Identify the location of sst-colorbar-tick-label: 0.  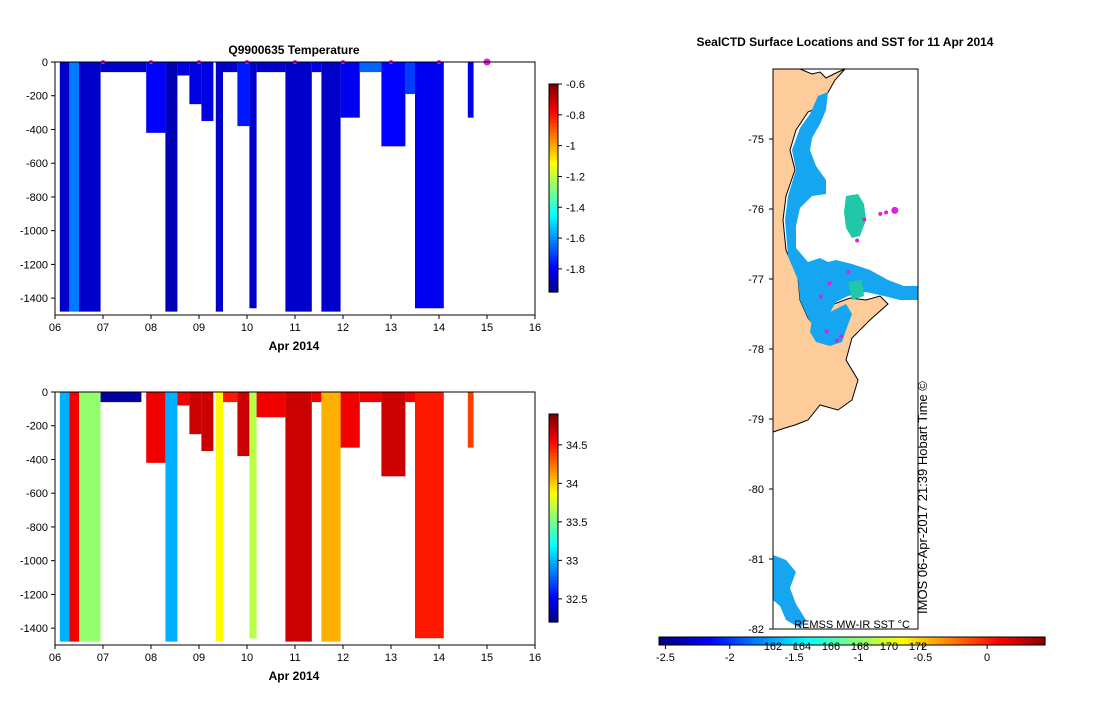
(987, 658).